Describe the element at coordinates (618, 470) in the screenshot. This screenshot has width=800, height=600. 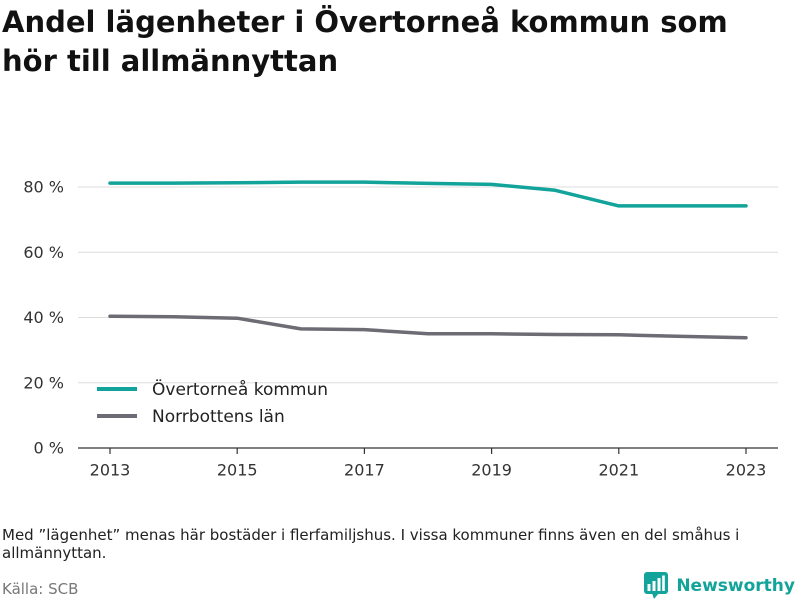
I see `x-tick-label: 2021` at that location.